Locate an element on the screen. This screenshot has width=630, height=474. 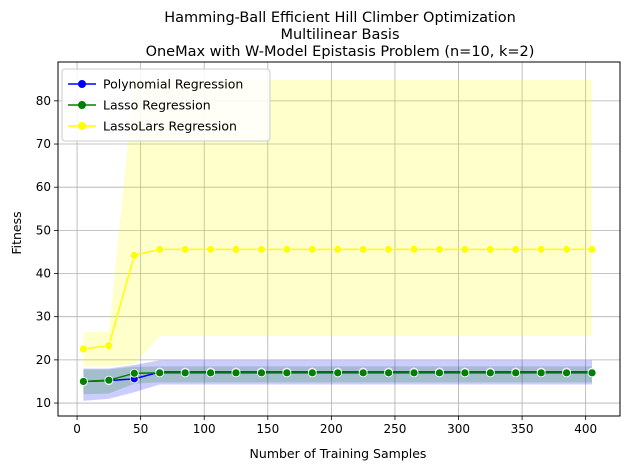
x-tick-label: 300 is located at coordinates (458, 429).